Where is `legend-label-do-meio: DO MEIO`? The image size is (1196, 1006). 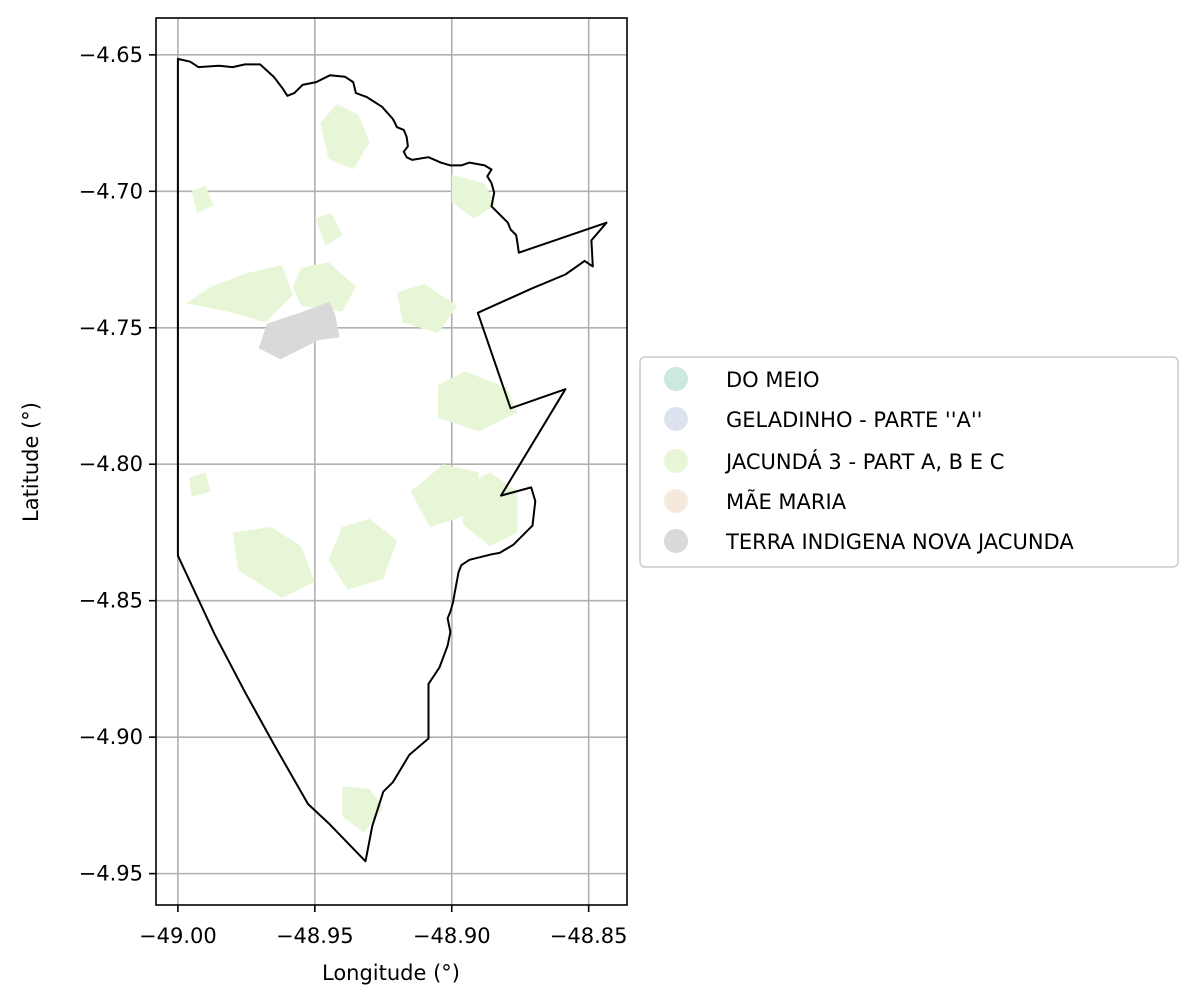 legend-label-do-meio: DO MEIO is located at coordinates (773, 380).